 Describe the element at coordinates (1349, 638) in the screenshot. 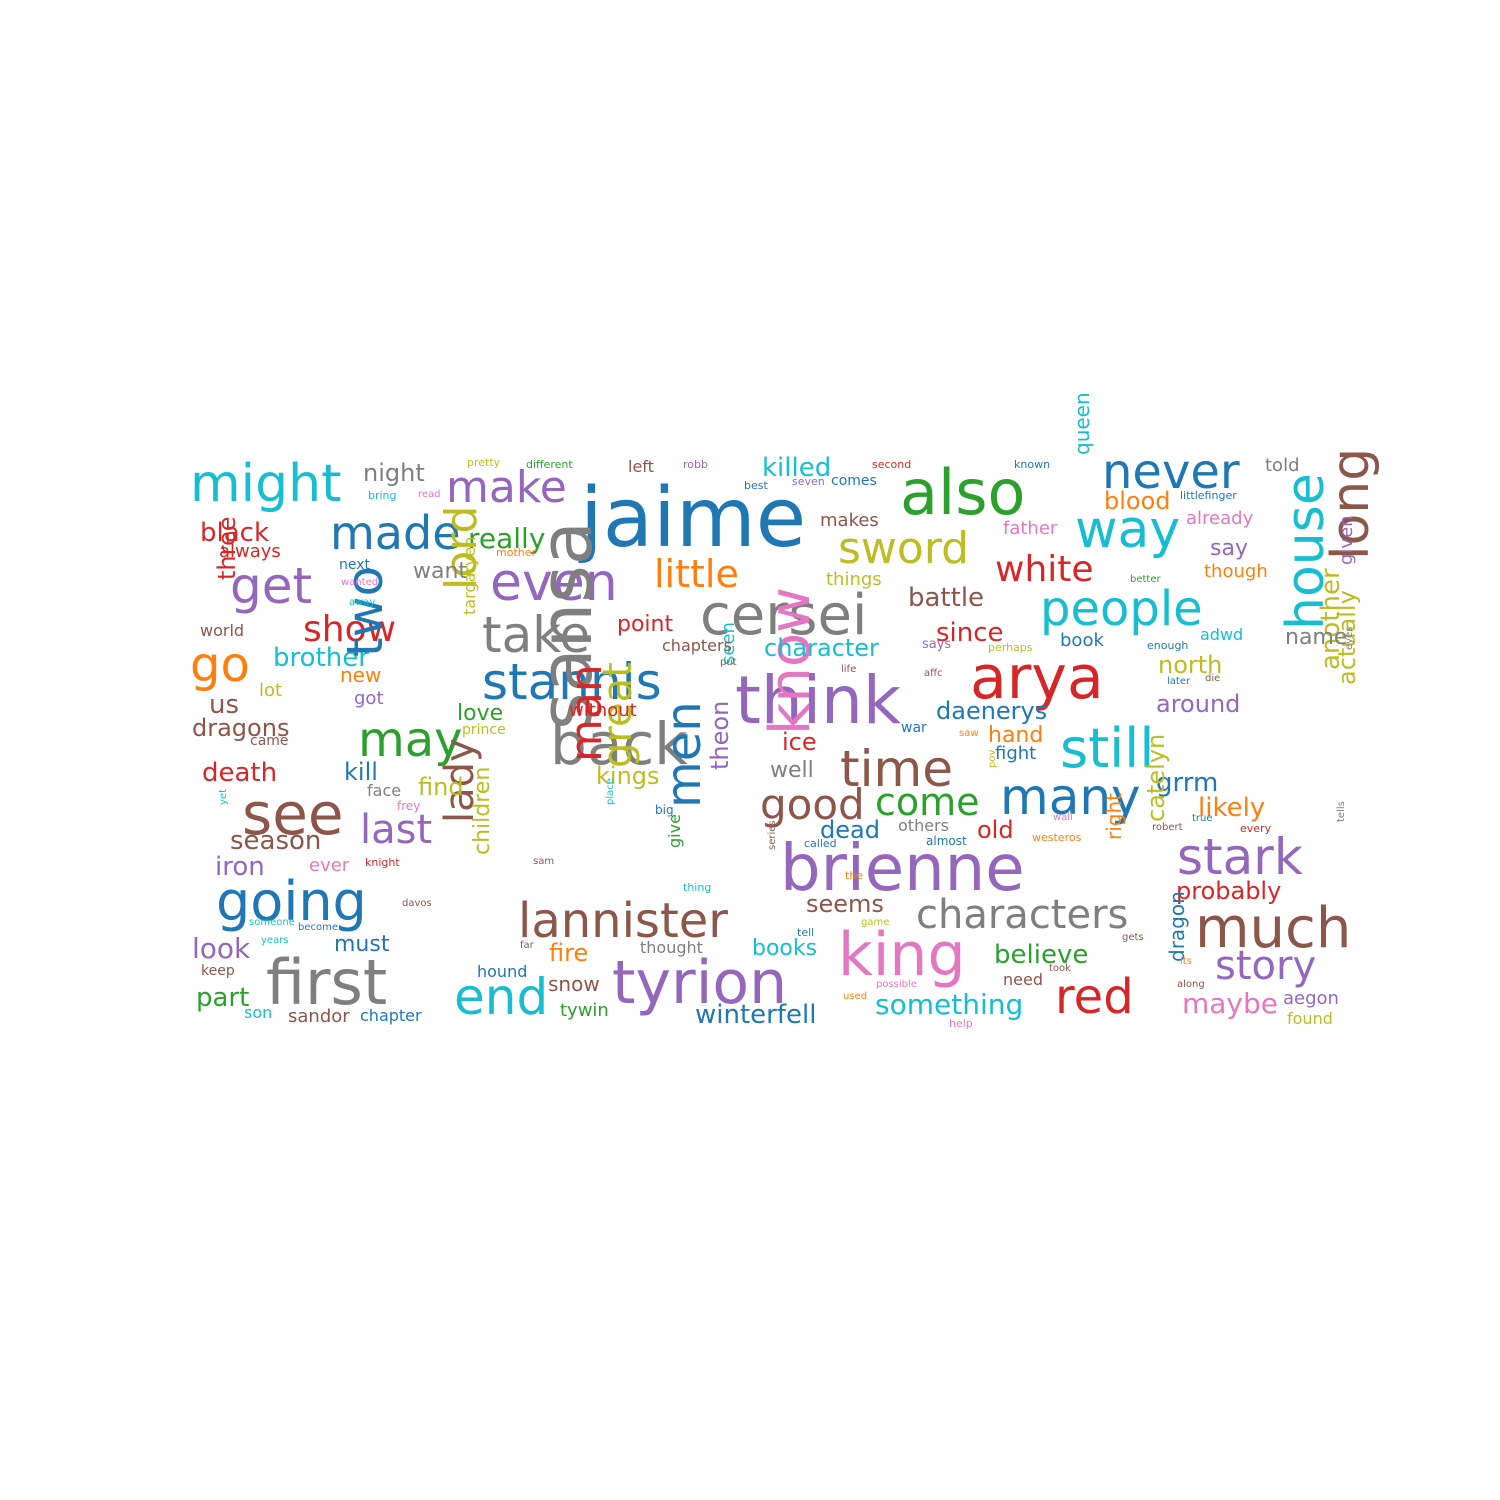

I see `word-eyes: eyes` at that location.